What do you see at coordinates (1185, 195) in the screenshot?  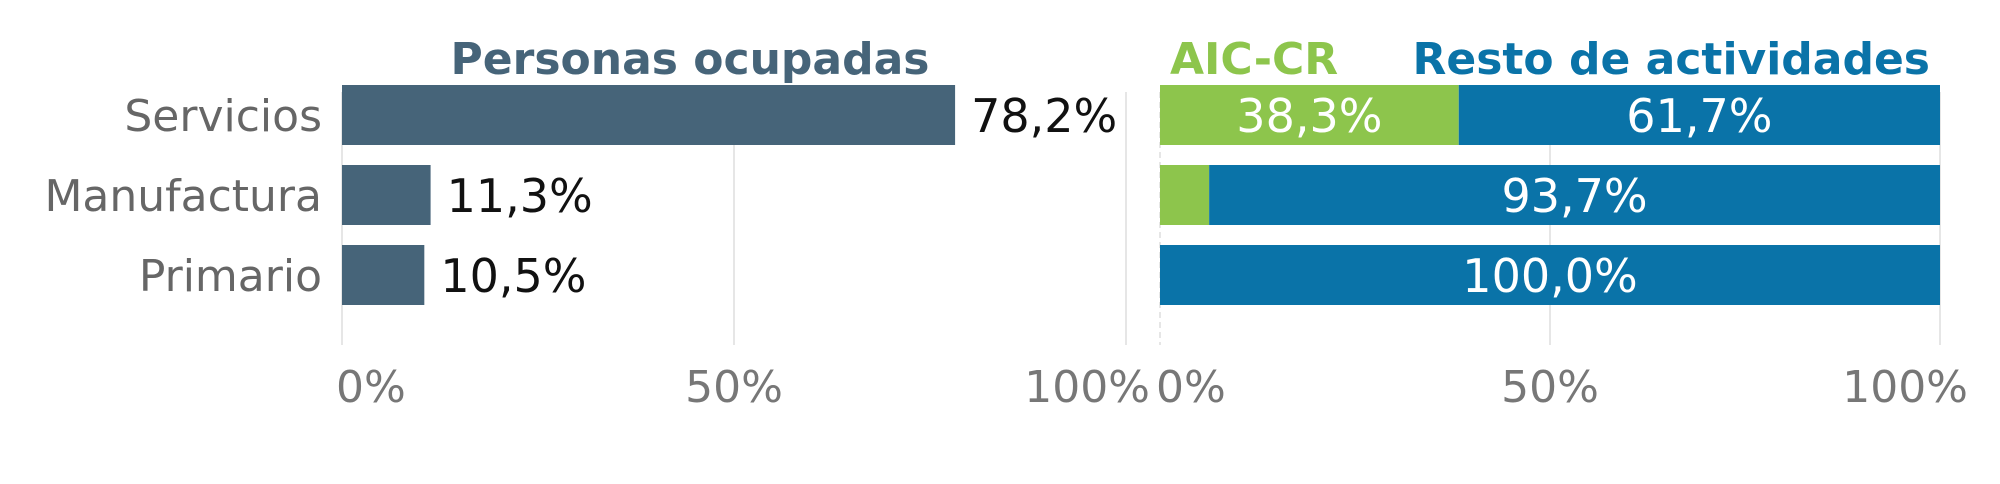 I see `bar-manufactura-aic-cr` at bounding box center [1185, 195].